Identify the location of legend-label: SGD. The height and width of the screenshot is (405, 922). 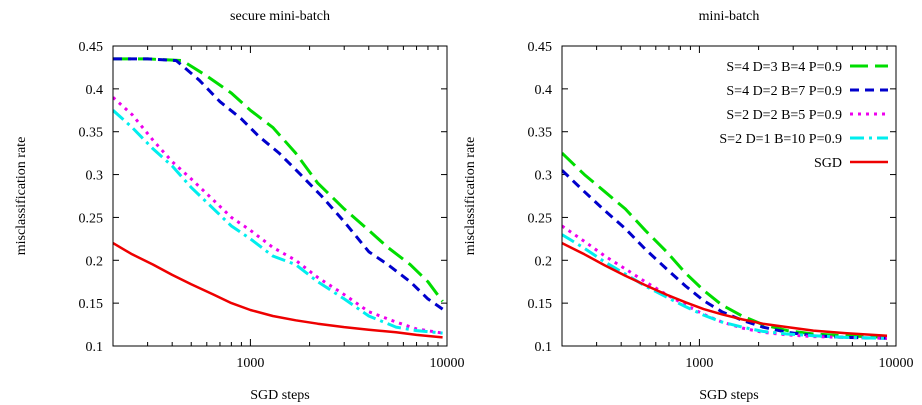
(828, 163).